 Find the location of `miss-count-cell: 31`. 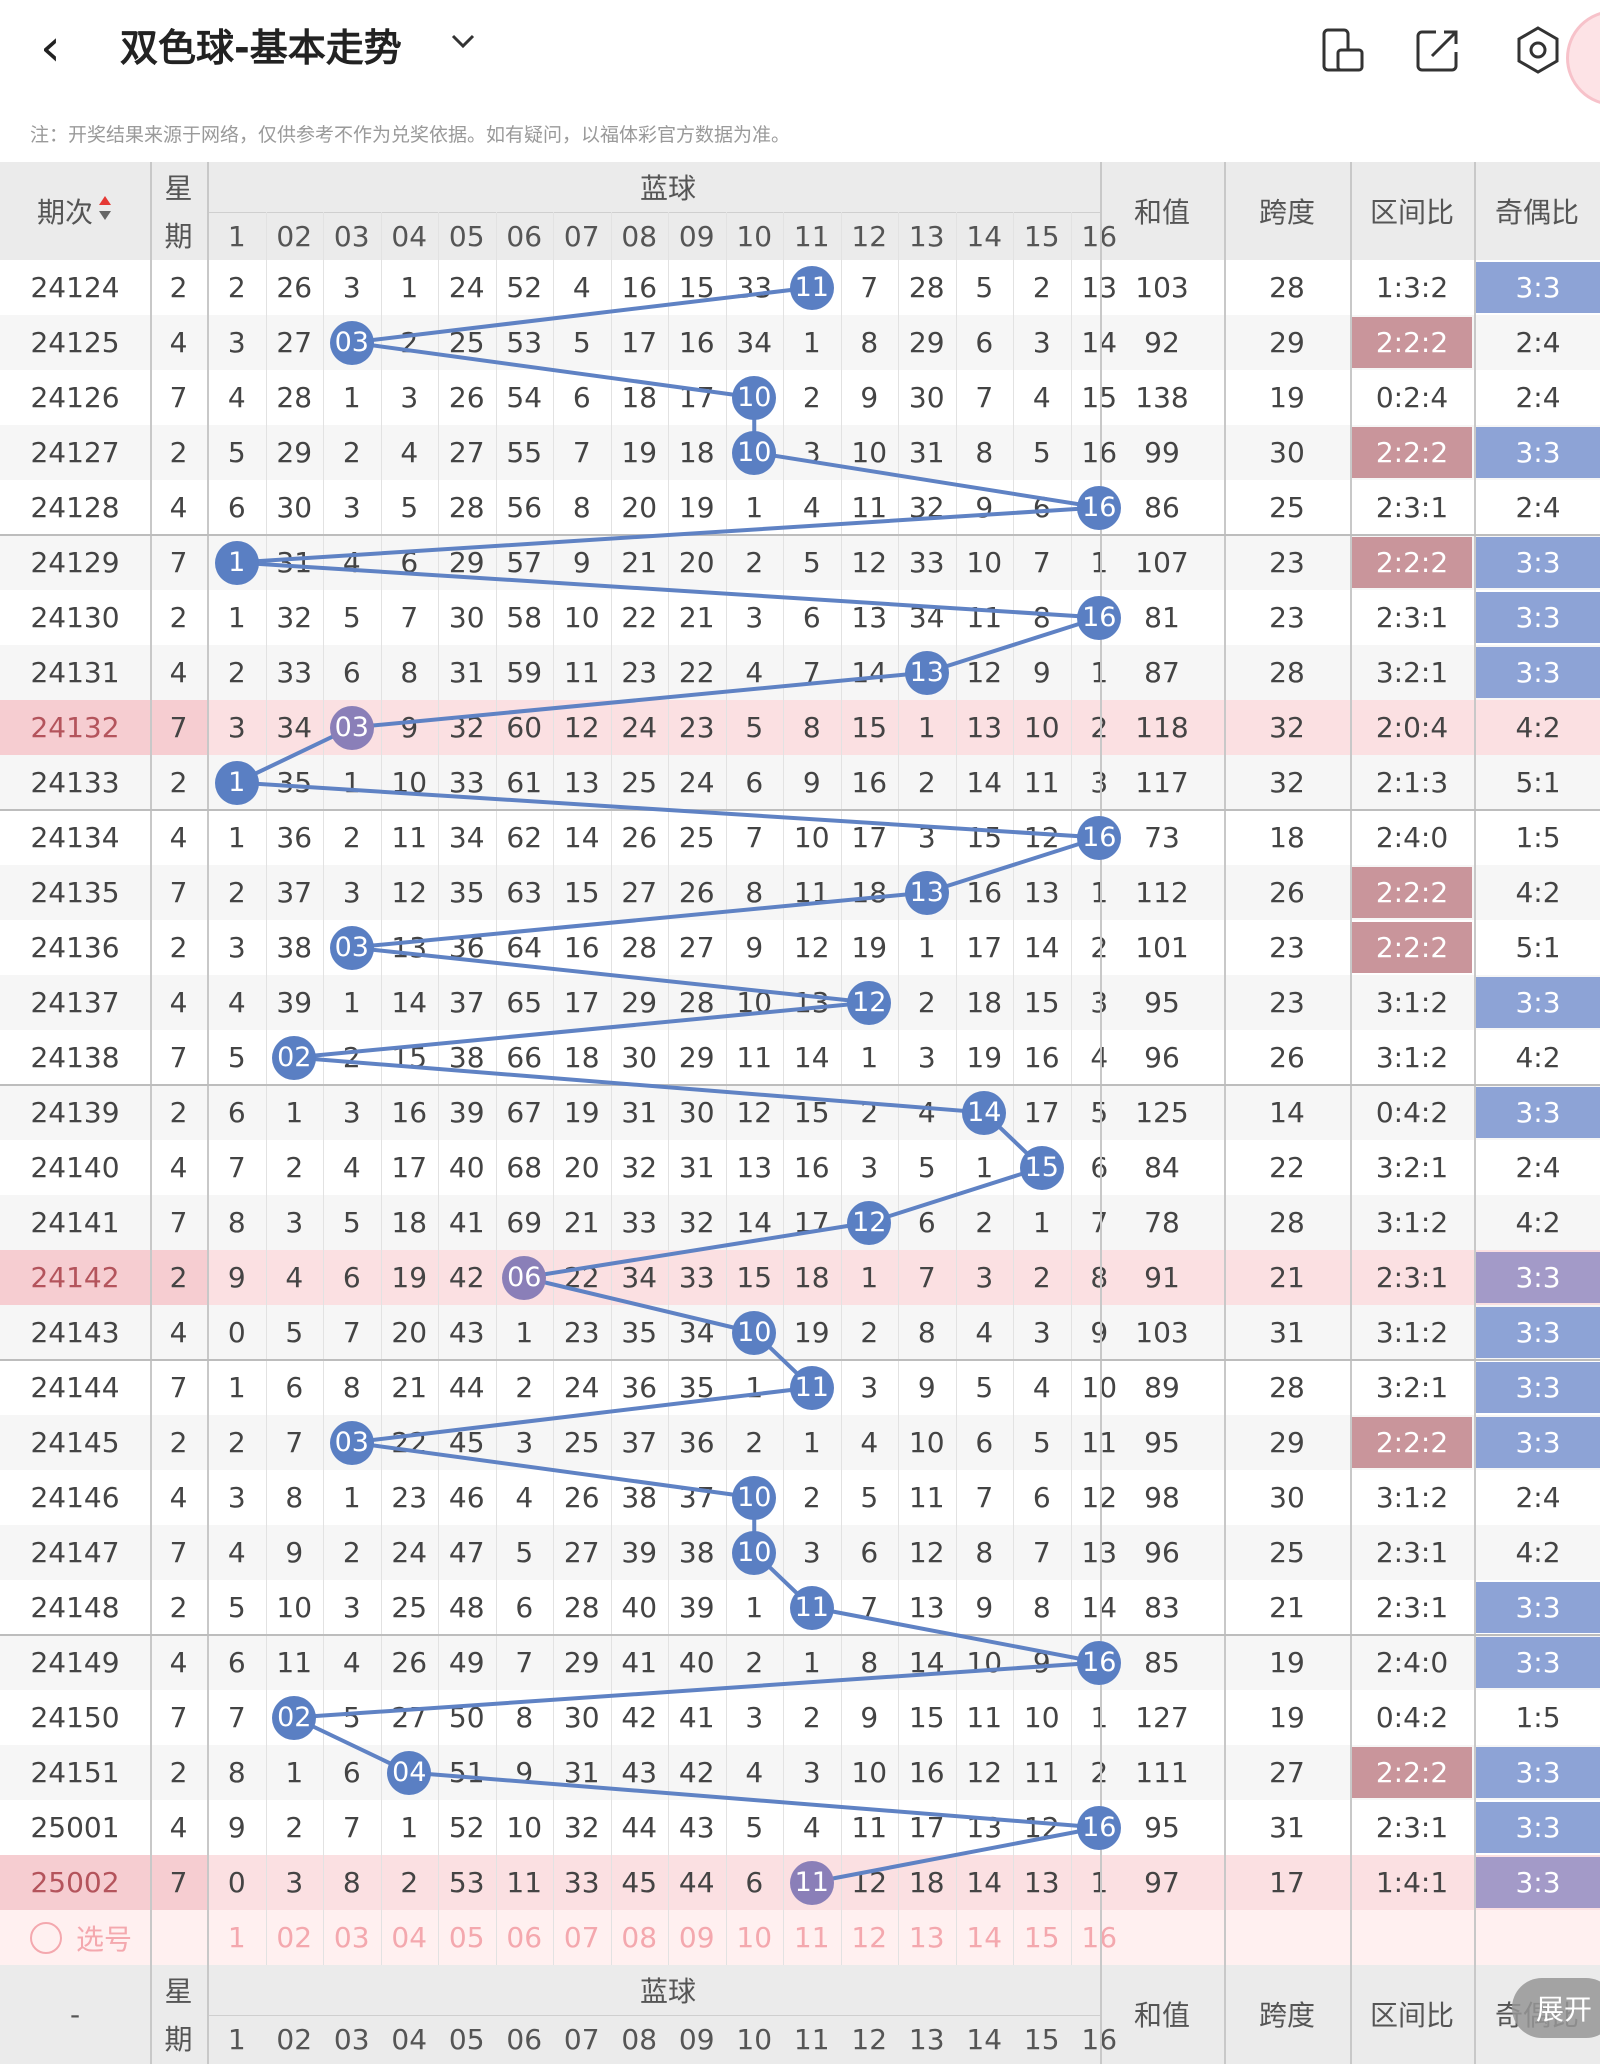

miss-count-cell: 31 is located at coordinates (696, 1167).